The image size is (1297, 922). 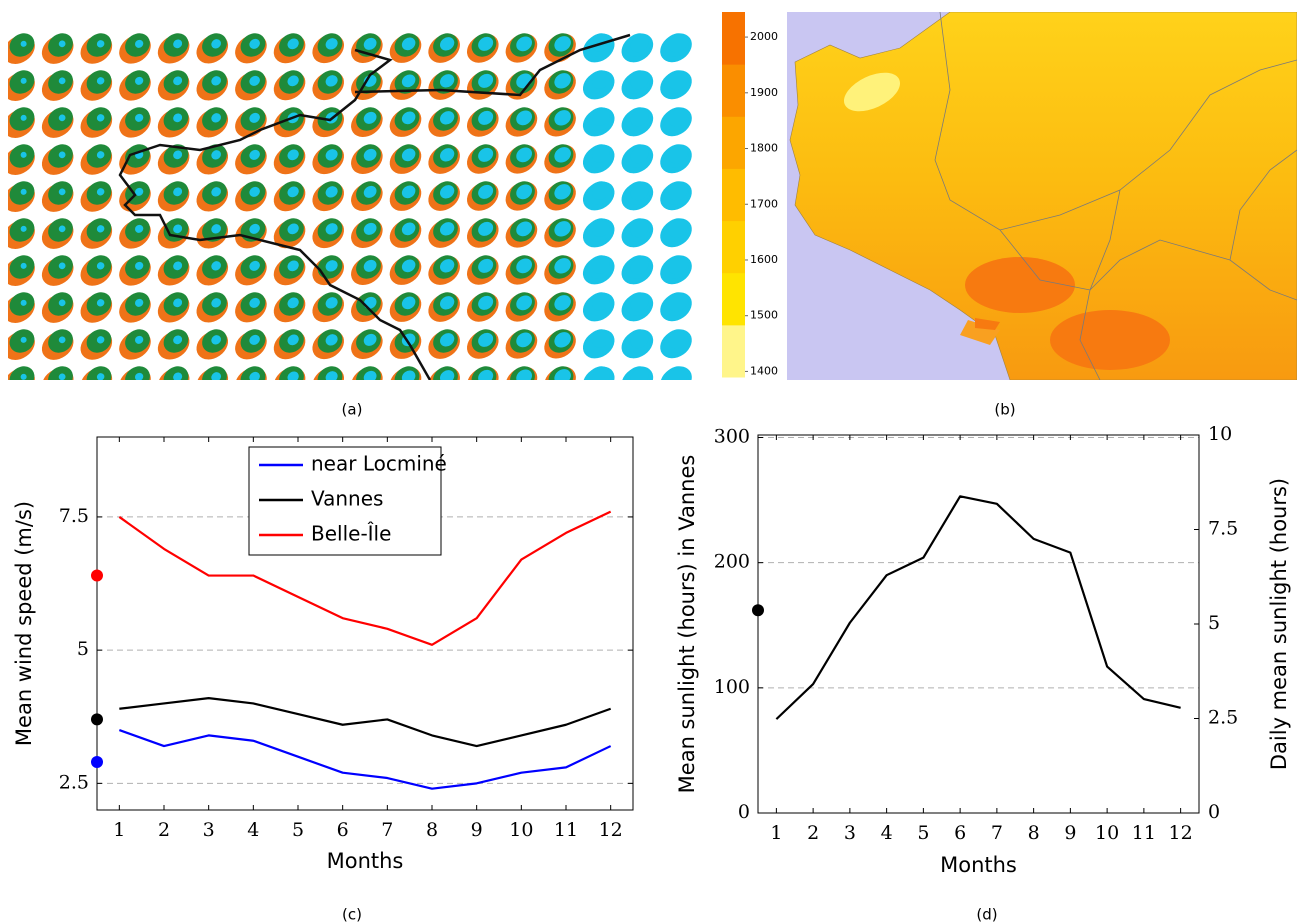 What do you see at coordinates (764, 315) in the screenshot?
I see `colorbar-tick-label: 1500` at bounding box center [764, 315].